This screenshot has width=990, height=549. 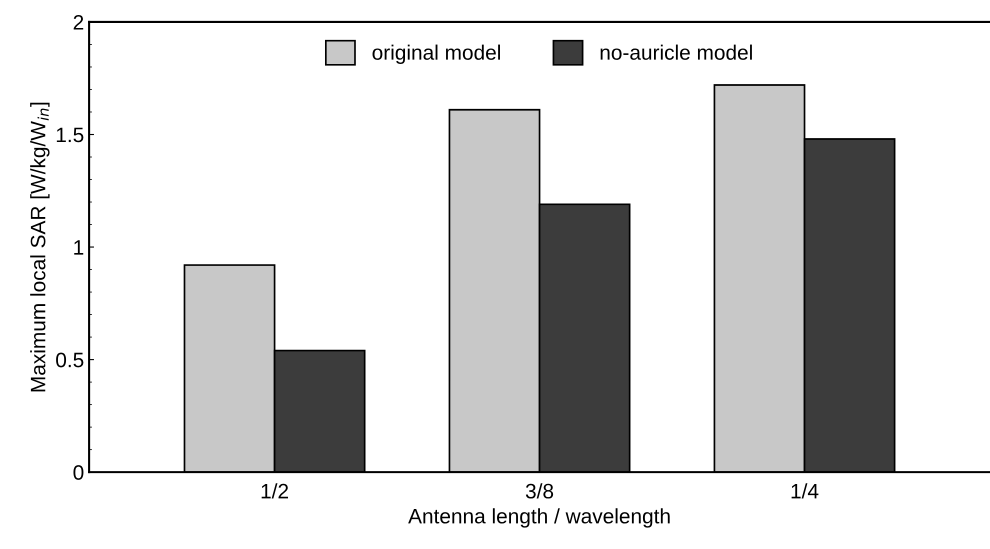 I want to click on legend-label: no-auricle model, so click(x=676, y=52).